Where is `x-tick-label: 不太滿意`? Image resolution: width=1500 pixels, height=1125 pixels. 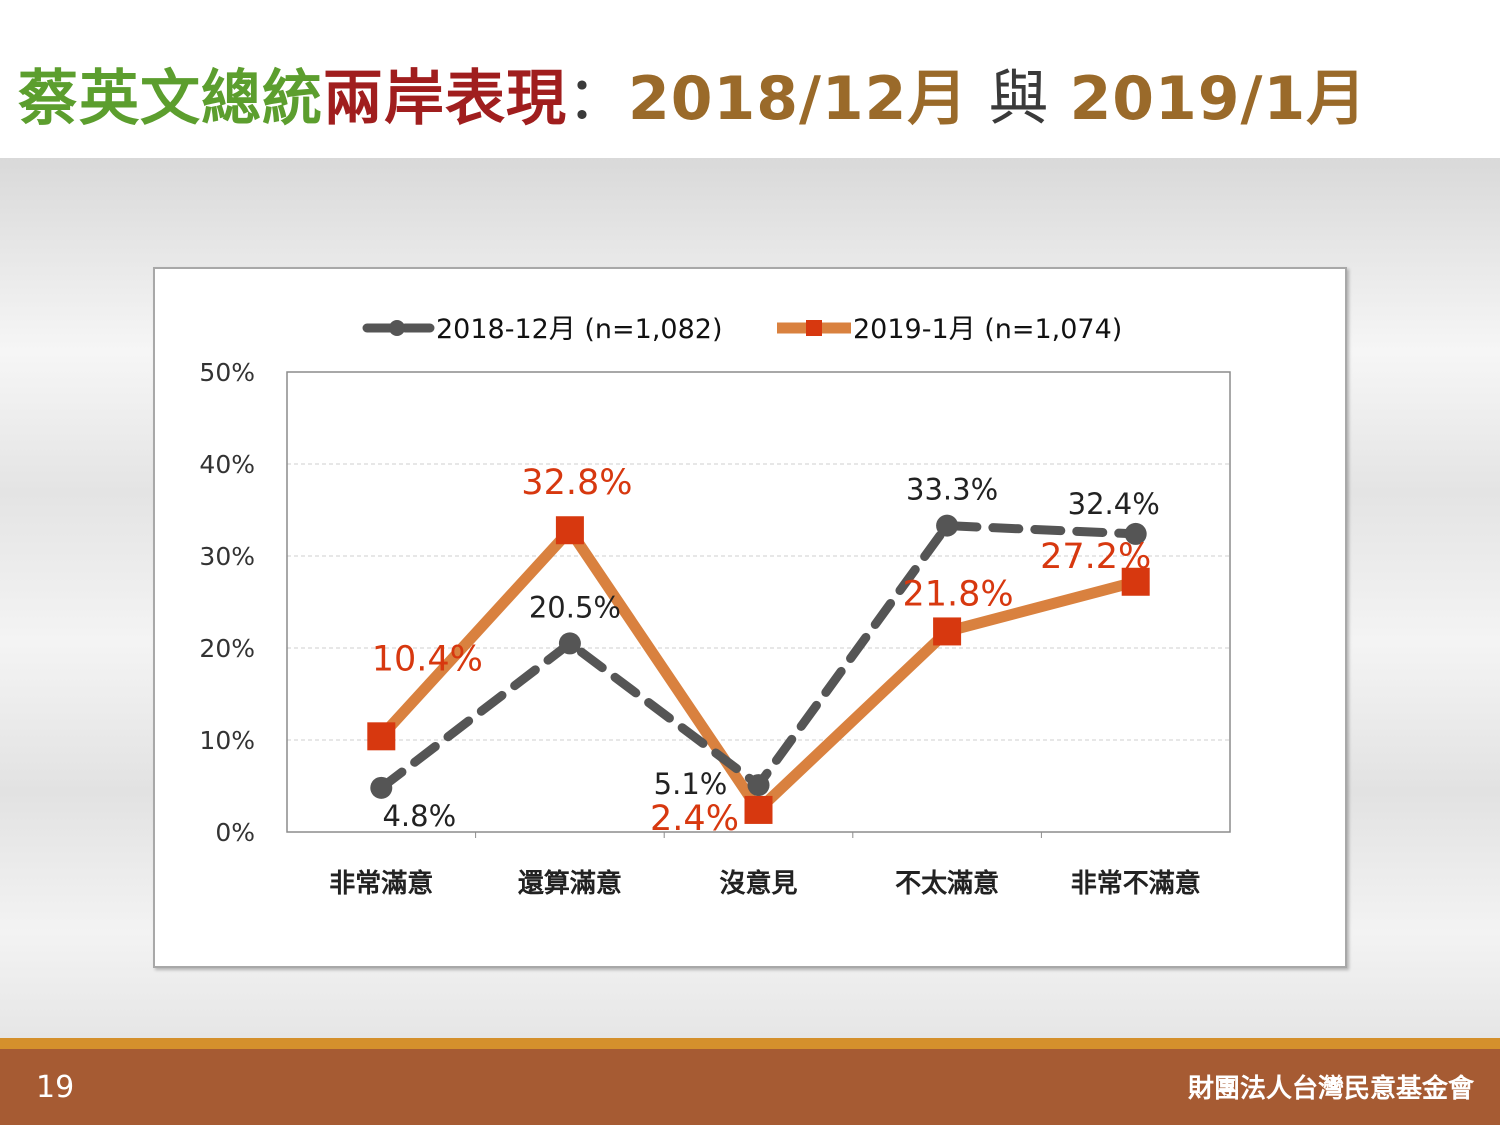
x-tick-label: 不太滿意 is located at coordinates (947, 883).